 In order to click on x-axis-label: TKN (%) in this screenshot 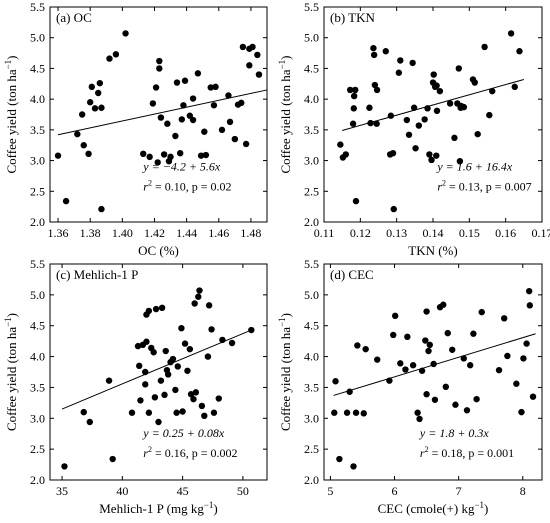, I will do `click(432, 250)`.